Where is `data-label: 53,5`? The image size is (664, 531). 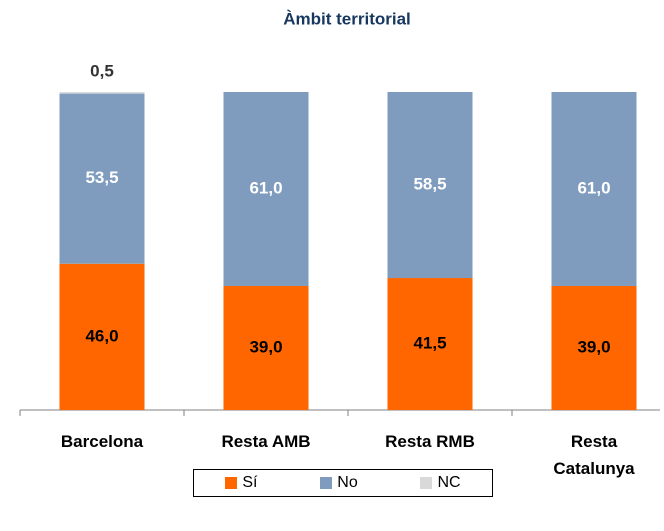 data-label: 53,5 is located at coordinates (101, 177).